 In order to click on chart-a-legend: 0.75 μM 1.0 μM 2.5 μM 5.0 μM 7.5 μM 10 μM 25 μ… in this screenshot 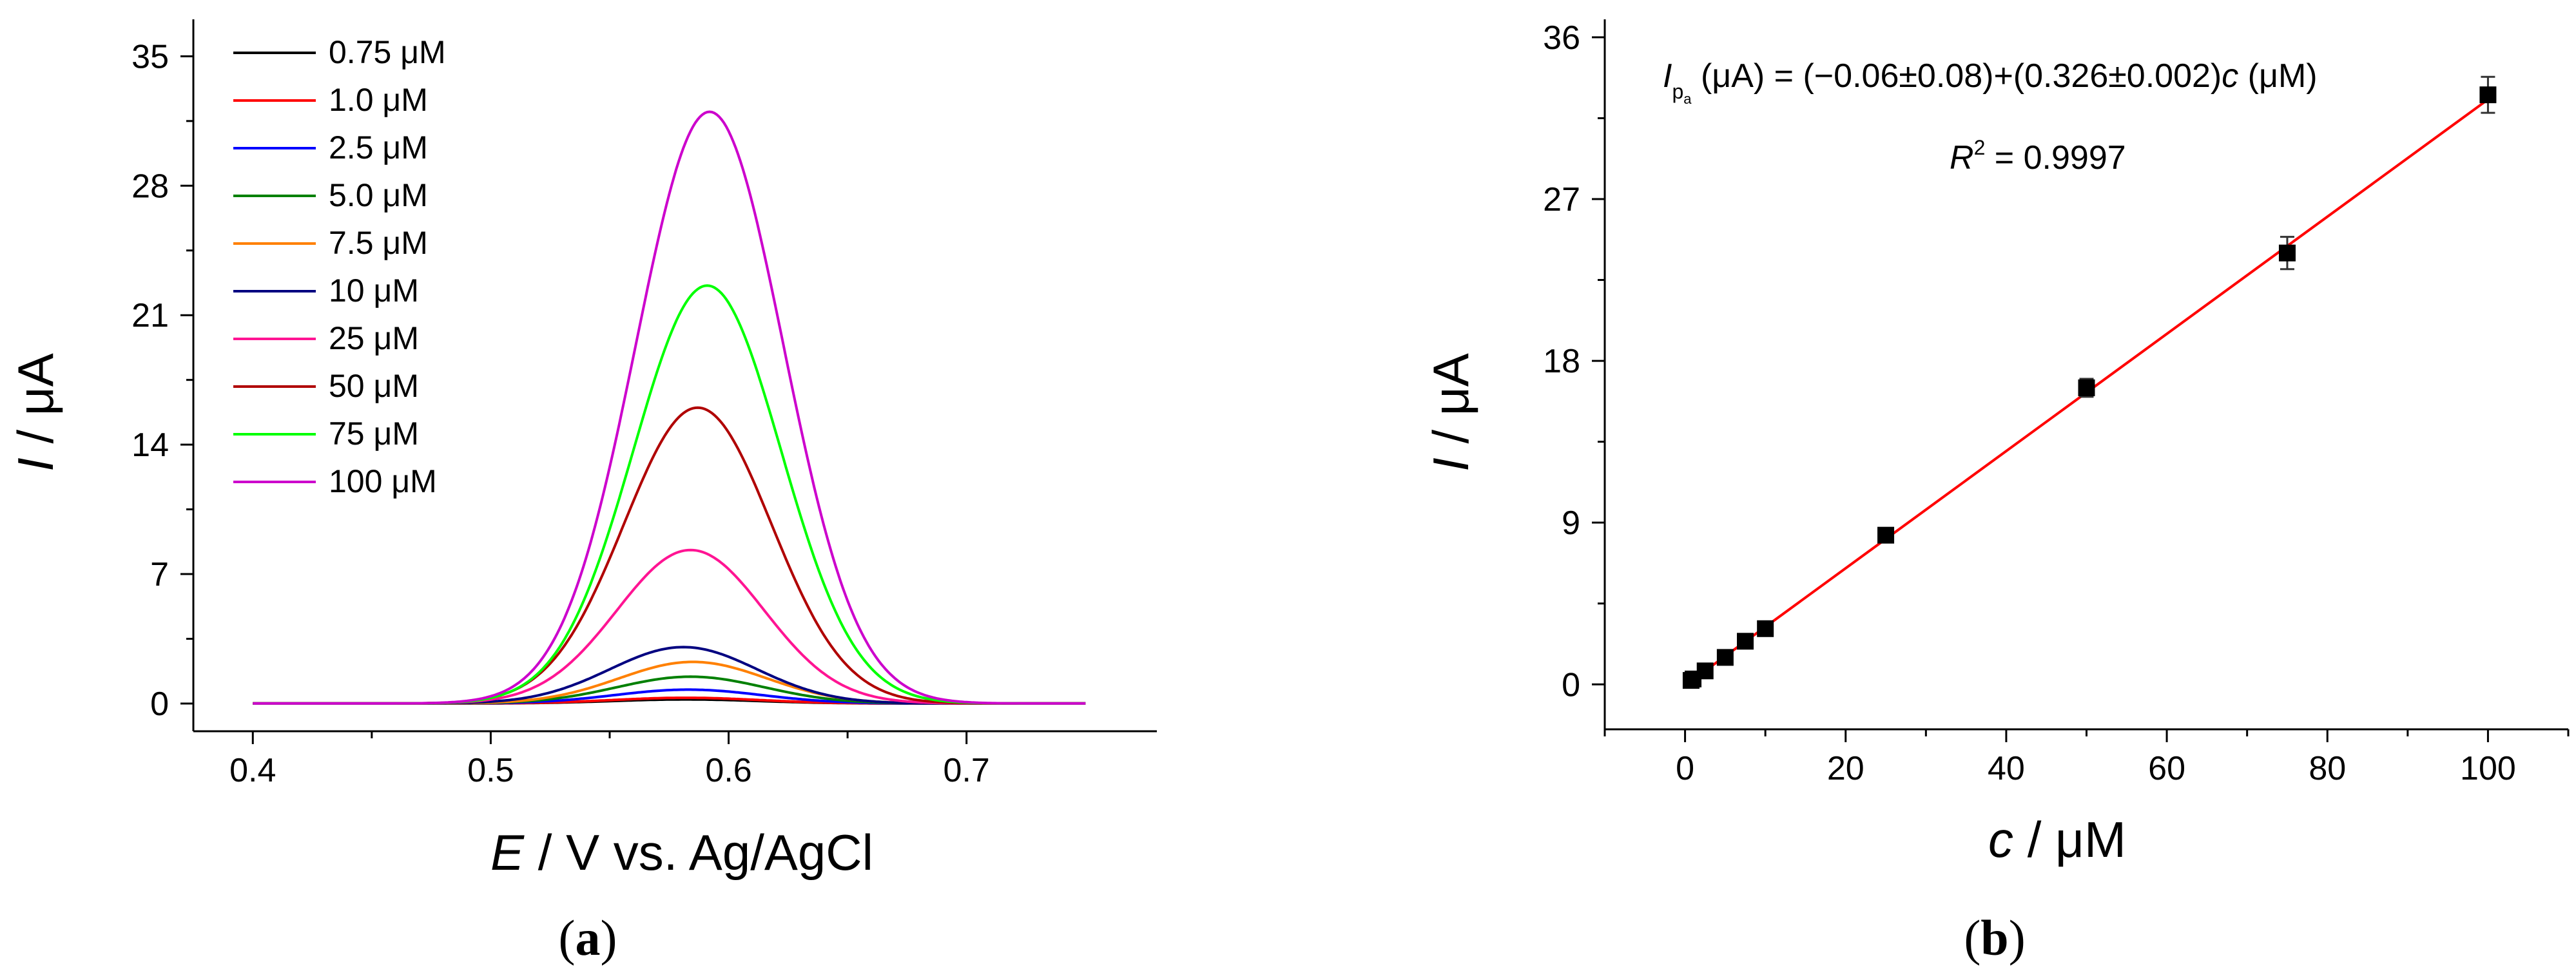, I will do `click(339, 266)`.